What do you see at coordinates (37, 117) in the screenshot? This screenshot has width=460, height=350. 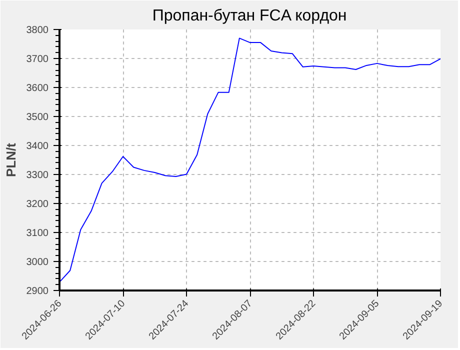 I see `y-tick-label: 3500` at bounding box center [37, 117].